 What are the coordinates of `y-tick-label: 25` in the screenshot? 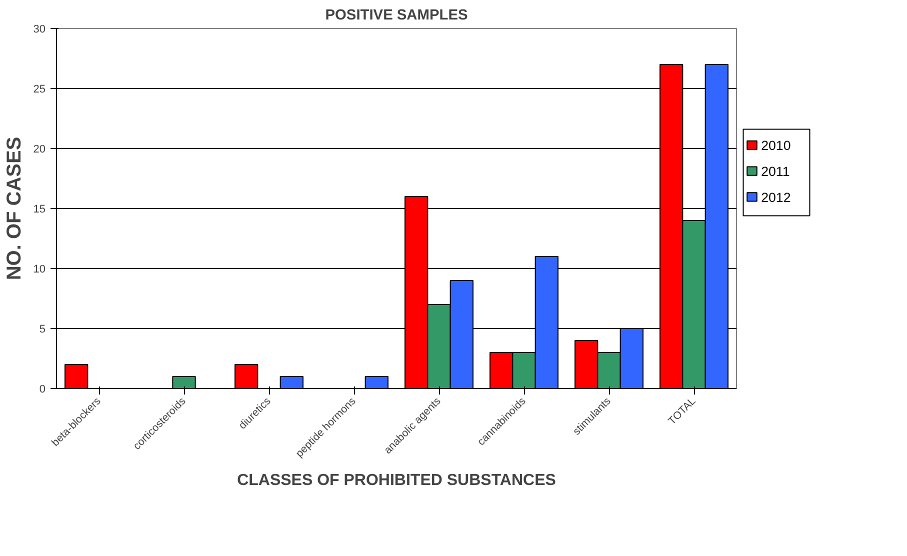 It's located at (39, 90).